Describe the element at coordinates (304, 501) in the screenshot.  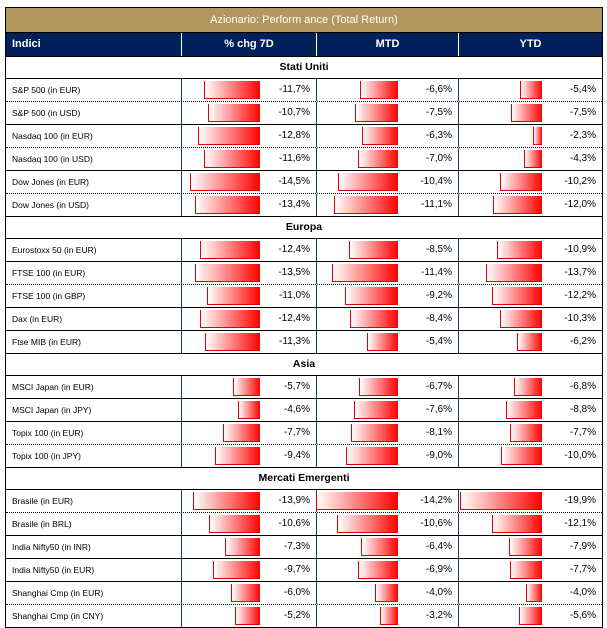
I see `table-row: Brasile (in EUR) -13,9% -14,2% -19,9%` at that location.